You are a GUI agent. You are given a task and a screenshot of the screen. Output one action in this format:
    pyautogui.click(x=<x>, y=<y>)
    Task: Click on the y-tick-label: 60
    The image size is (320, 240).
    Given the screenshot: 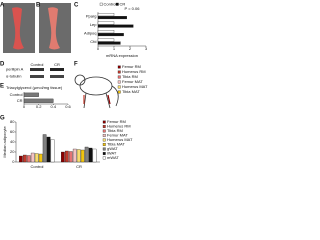 What is the action you would take?
    pyautogui.click(x=12, y=131)
    